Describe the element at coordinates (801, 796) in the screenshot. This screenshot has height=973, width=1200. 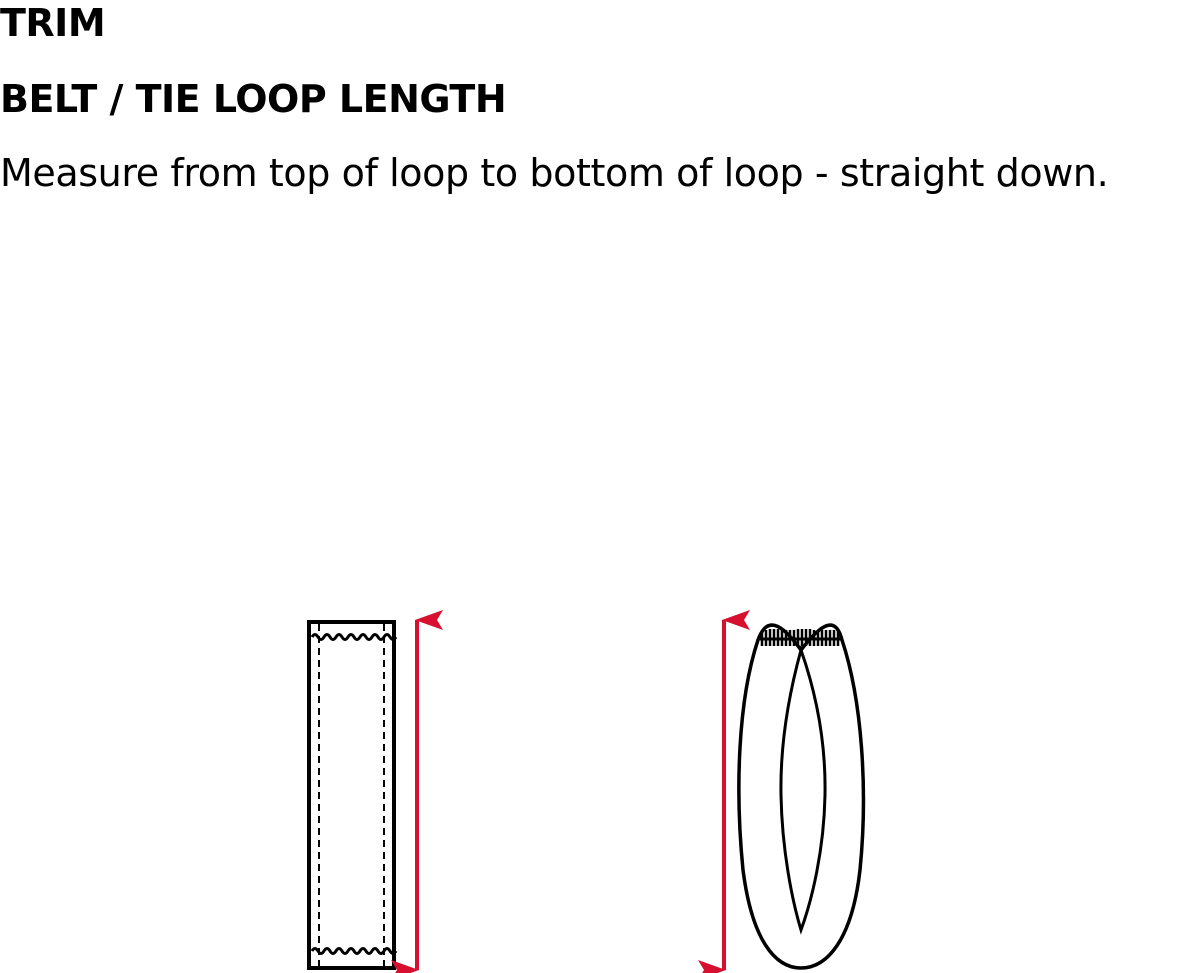
I see `folded-loop-icon` at that location.